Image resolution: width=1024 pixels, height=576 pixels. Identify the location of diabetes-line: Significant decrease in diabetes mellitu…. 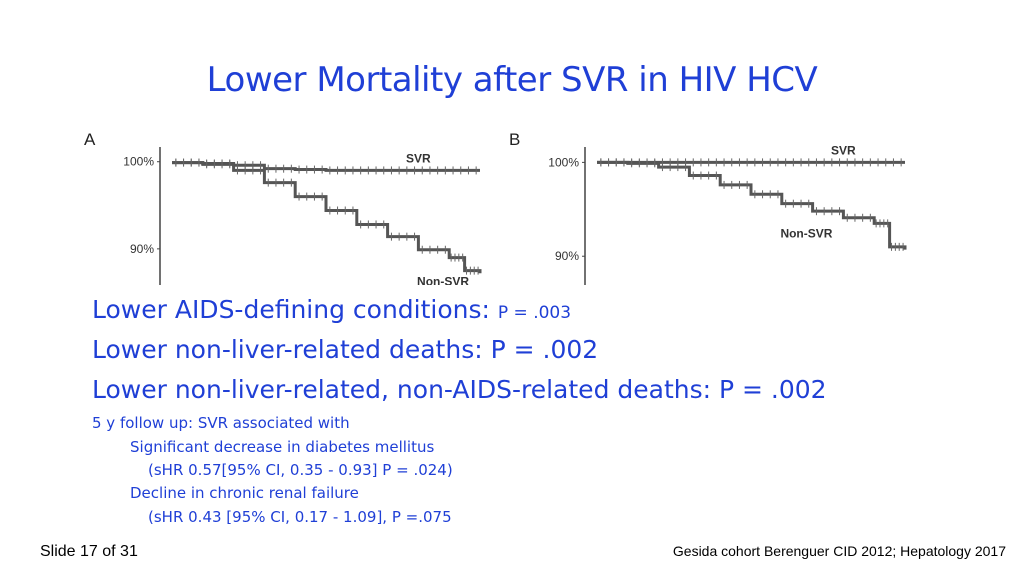
(282, 447).